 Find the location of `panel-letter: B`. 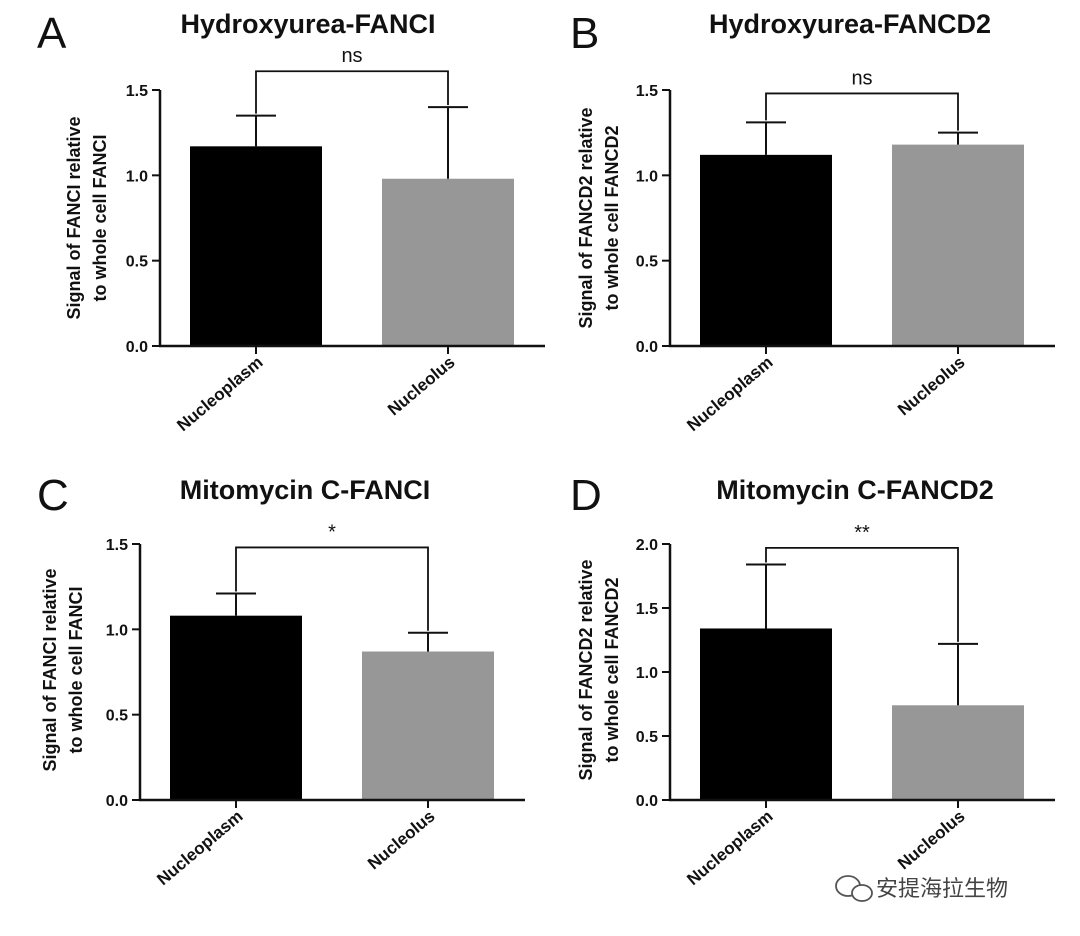

panel-letter: B is located at coordinates (584, 33).